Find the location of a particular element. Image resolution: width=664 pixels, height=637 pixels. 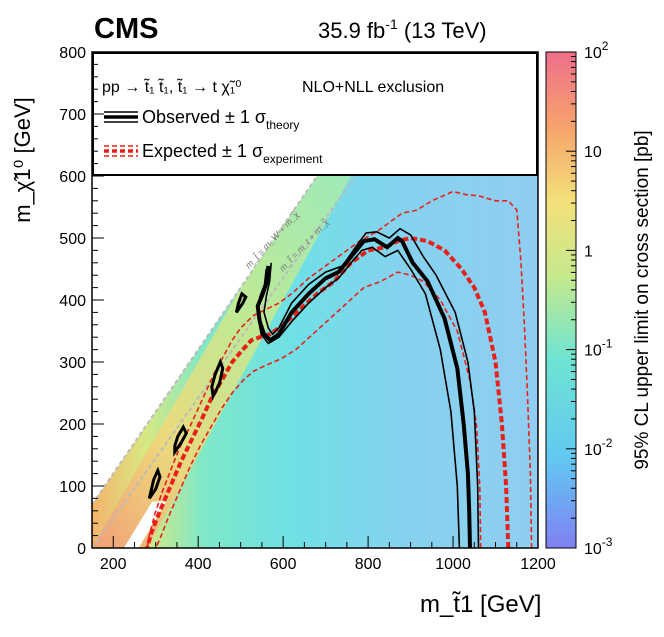

luminosity-label: 35.9 fb-1 (13 TeV) is located at coordinates (402, 29).